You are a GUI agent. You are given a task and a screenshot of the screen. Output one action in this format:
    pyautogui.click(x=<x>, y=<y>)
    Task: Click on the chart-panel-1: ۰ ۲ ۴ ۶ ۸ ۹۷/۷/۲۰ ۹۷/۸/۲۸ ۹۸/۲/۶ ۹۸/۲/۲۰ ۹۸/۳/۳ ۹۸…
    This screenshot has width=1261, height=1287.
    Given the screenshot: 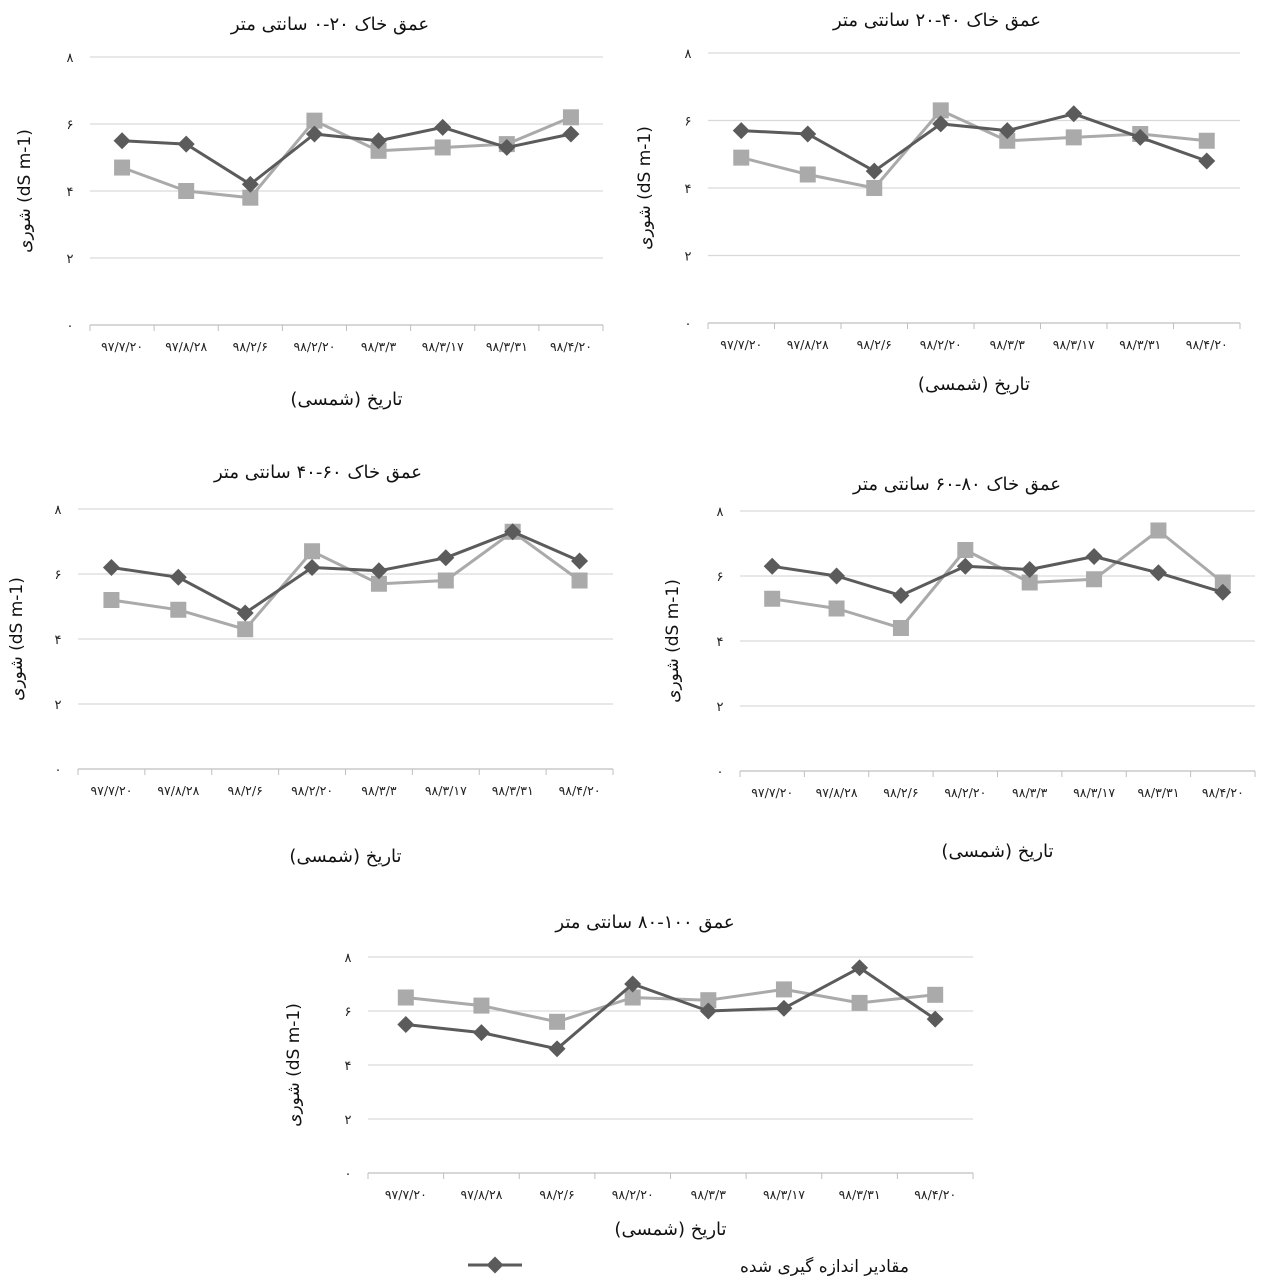 What is the action you would take?
    pyautogui.click(x=309, y=212)
    